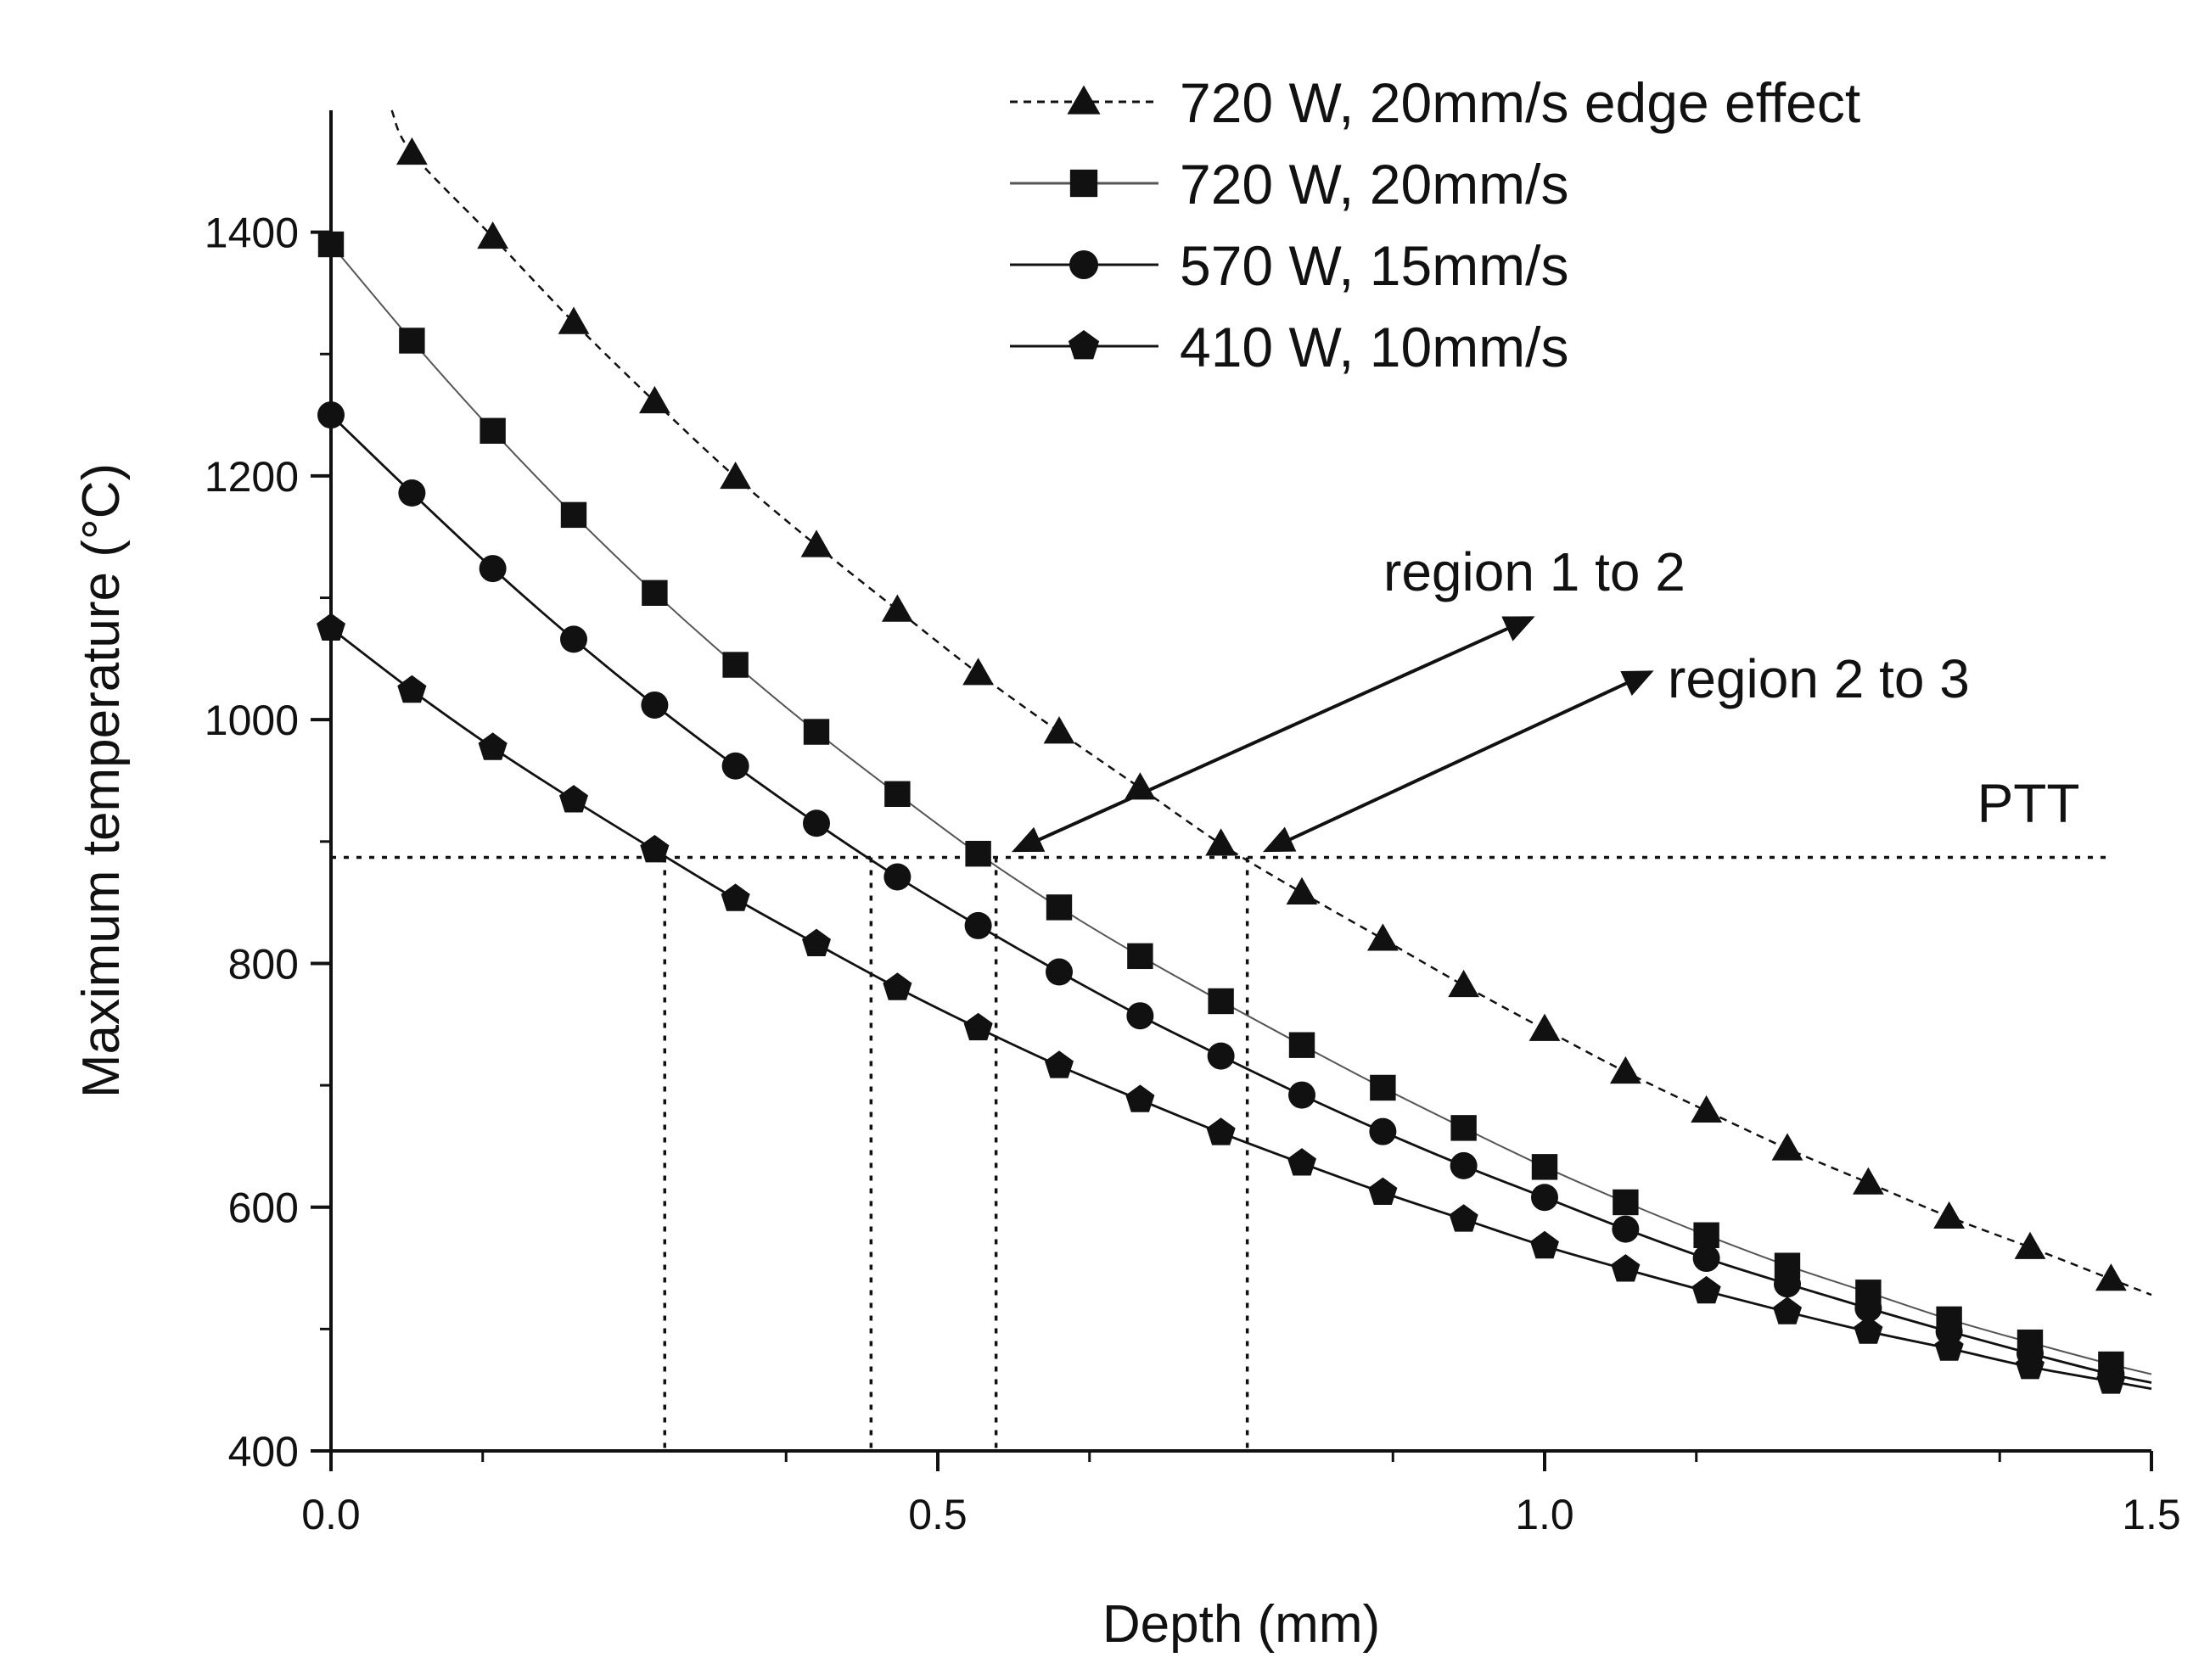  I want to click on region-1-to-2-label: region 1 to 2, so click(1534, 571).